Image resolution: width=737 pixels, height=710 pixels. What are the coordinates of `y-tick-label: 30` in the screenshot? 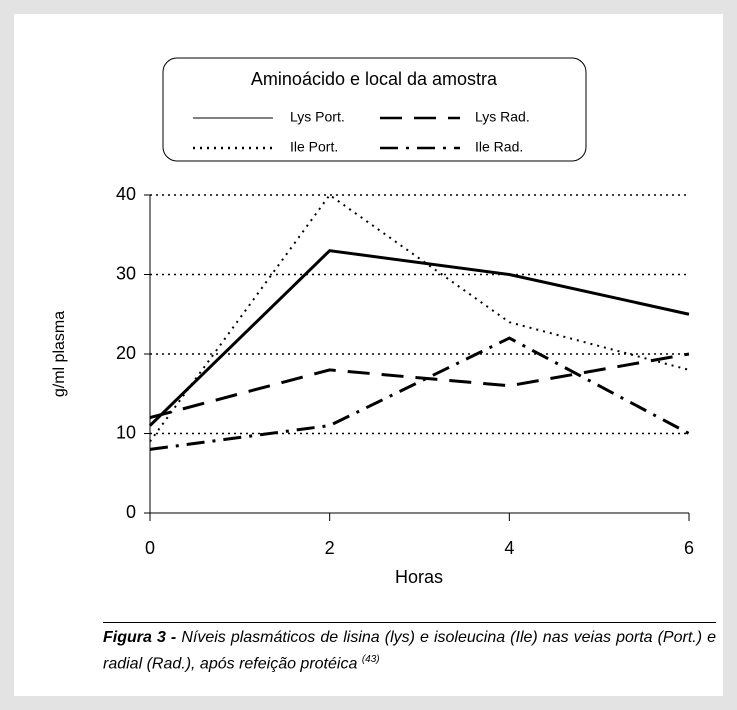 It's located at (126, 273).